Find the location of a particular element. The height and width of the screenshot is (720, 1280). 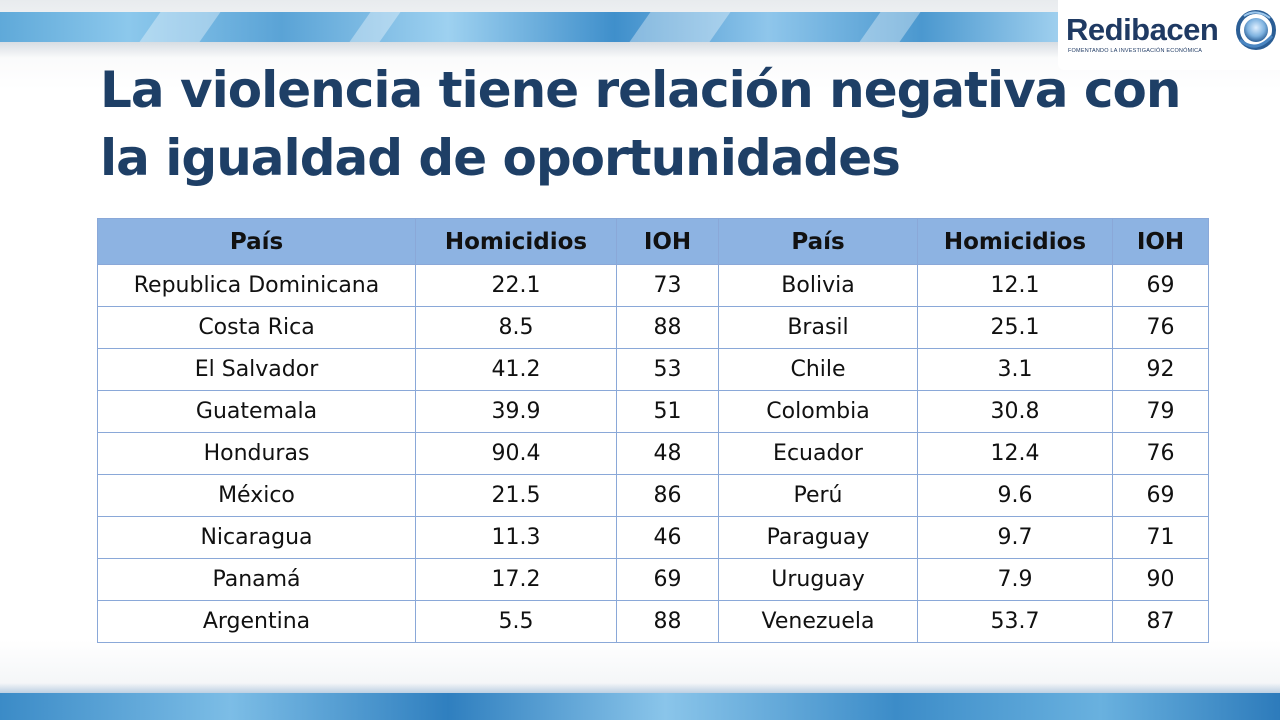

table-row: Nicaragua 11.3 46 Paraguay 9.7 71 is located at coordinates (653, 537).